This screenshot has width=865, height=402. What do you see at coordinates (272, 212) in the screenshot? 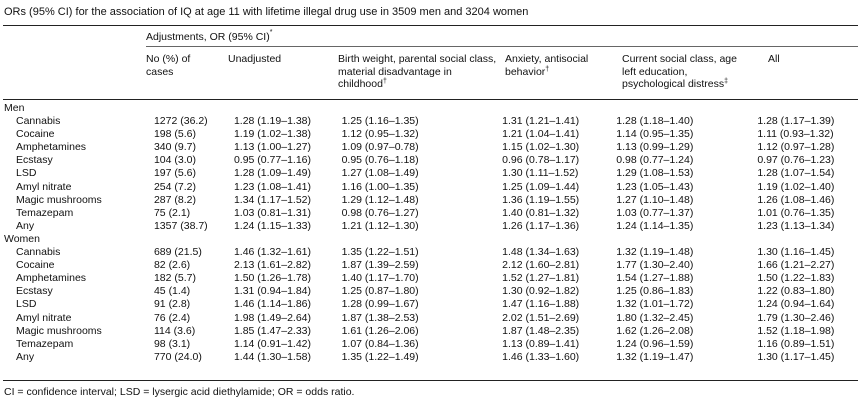
I see `value-cell: 1.03 (0.81–1.31)` at bounding box center [272, 212].